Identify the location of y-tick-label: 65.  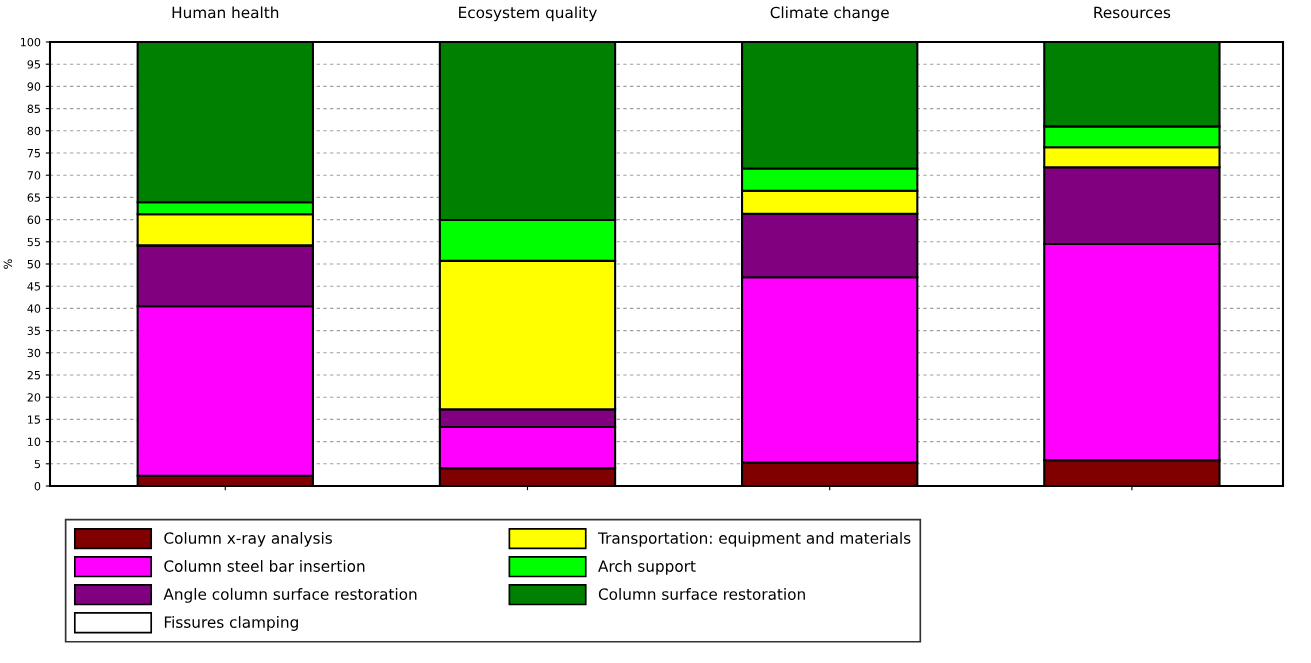
(33, 197).